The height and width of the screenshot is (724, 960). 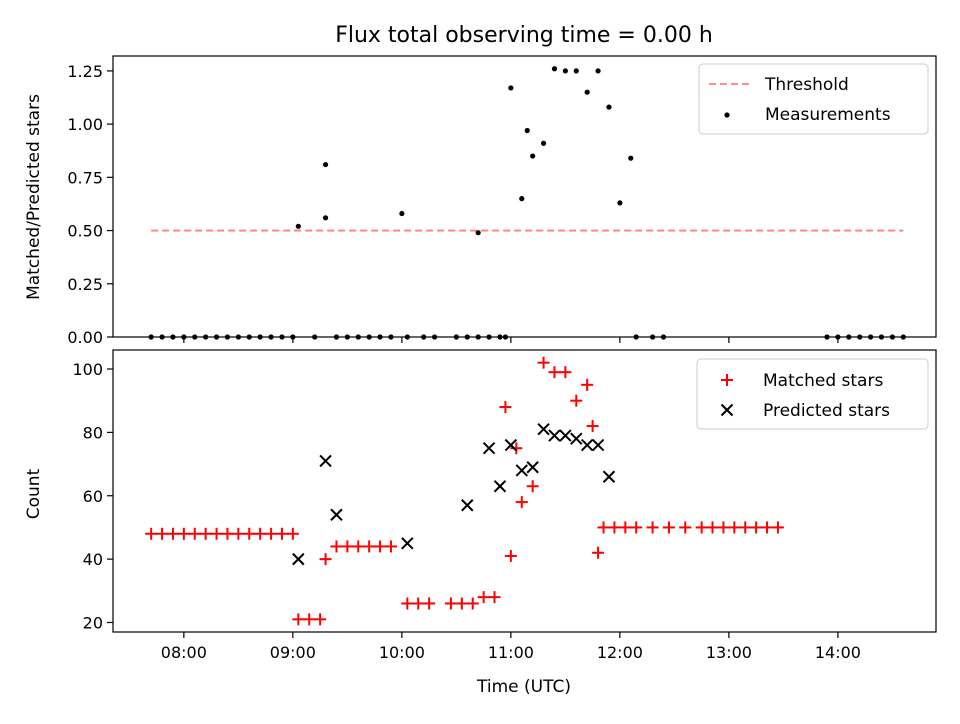 What do you see at coordinates (184, 652) in the screenshot?
I see `x-tick-label: 08:00` at bounding box center [184, 652].